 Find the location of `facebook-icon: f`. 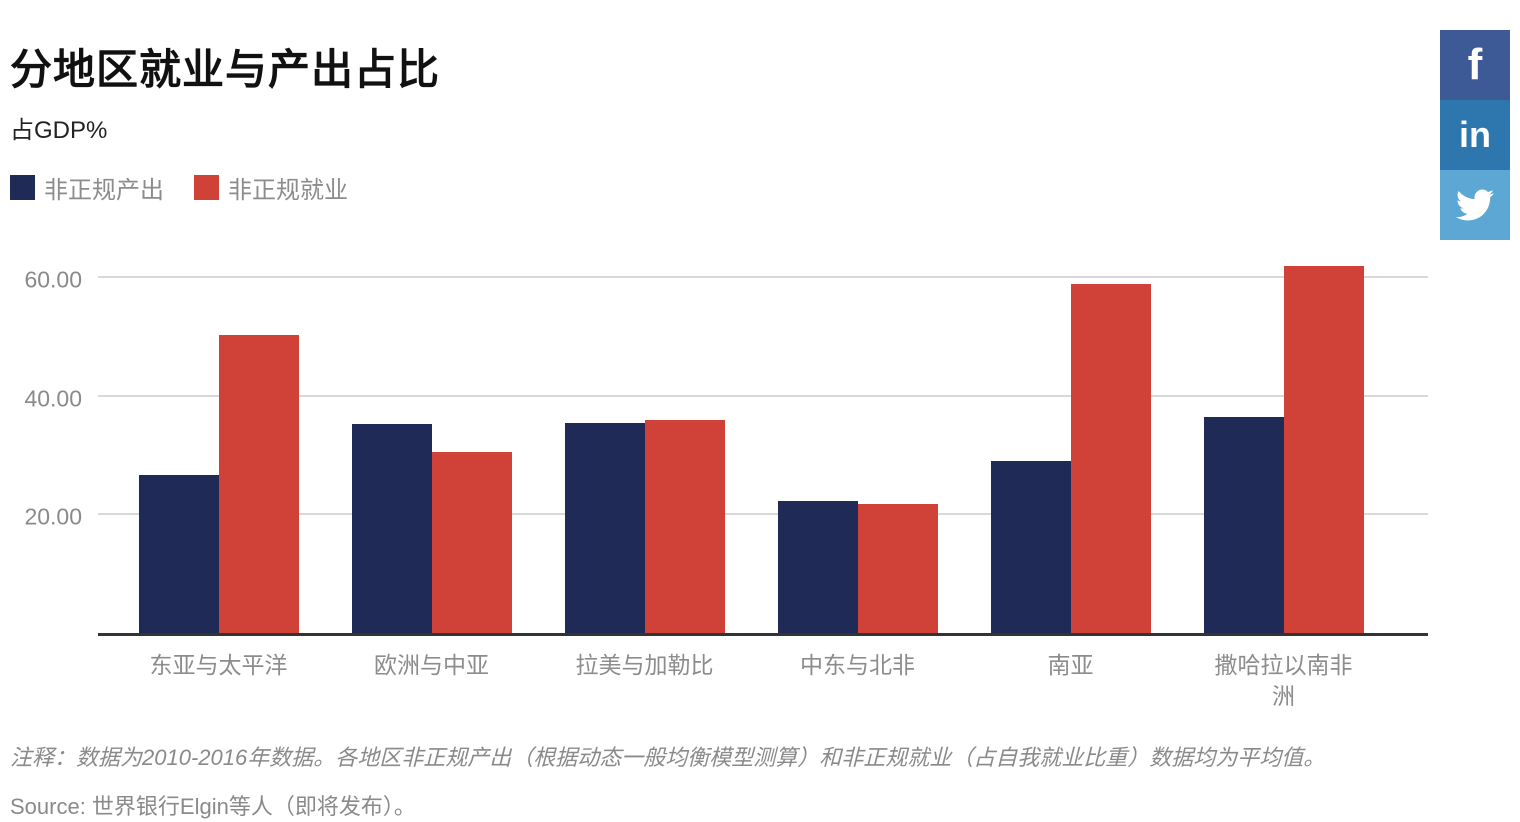

facebook-icon: f is located at coordinates (1475, 64).